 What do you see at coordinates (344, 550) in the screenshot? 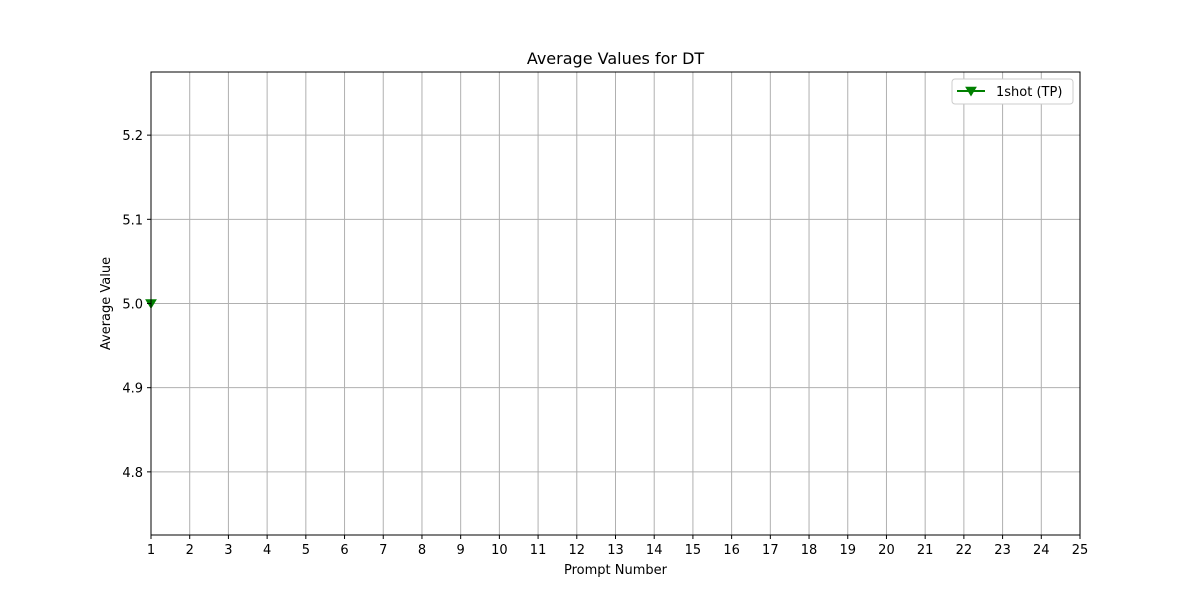
I see `x-tick-label: 6` at bounding box center [344, 550].